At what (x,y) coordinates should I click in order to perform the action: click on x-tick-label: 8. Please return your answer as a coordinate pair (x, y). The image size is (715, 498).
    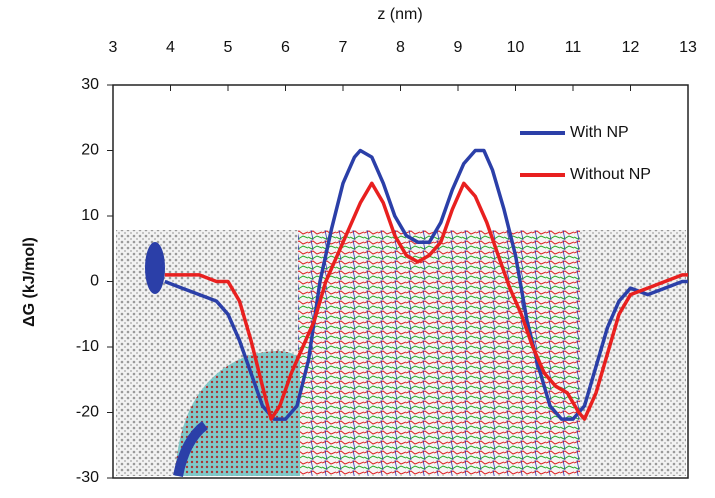
    Looking at the image, I should click on (400, 47).